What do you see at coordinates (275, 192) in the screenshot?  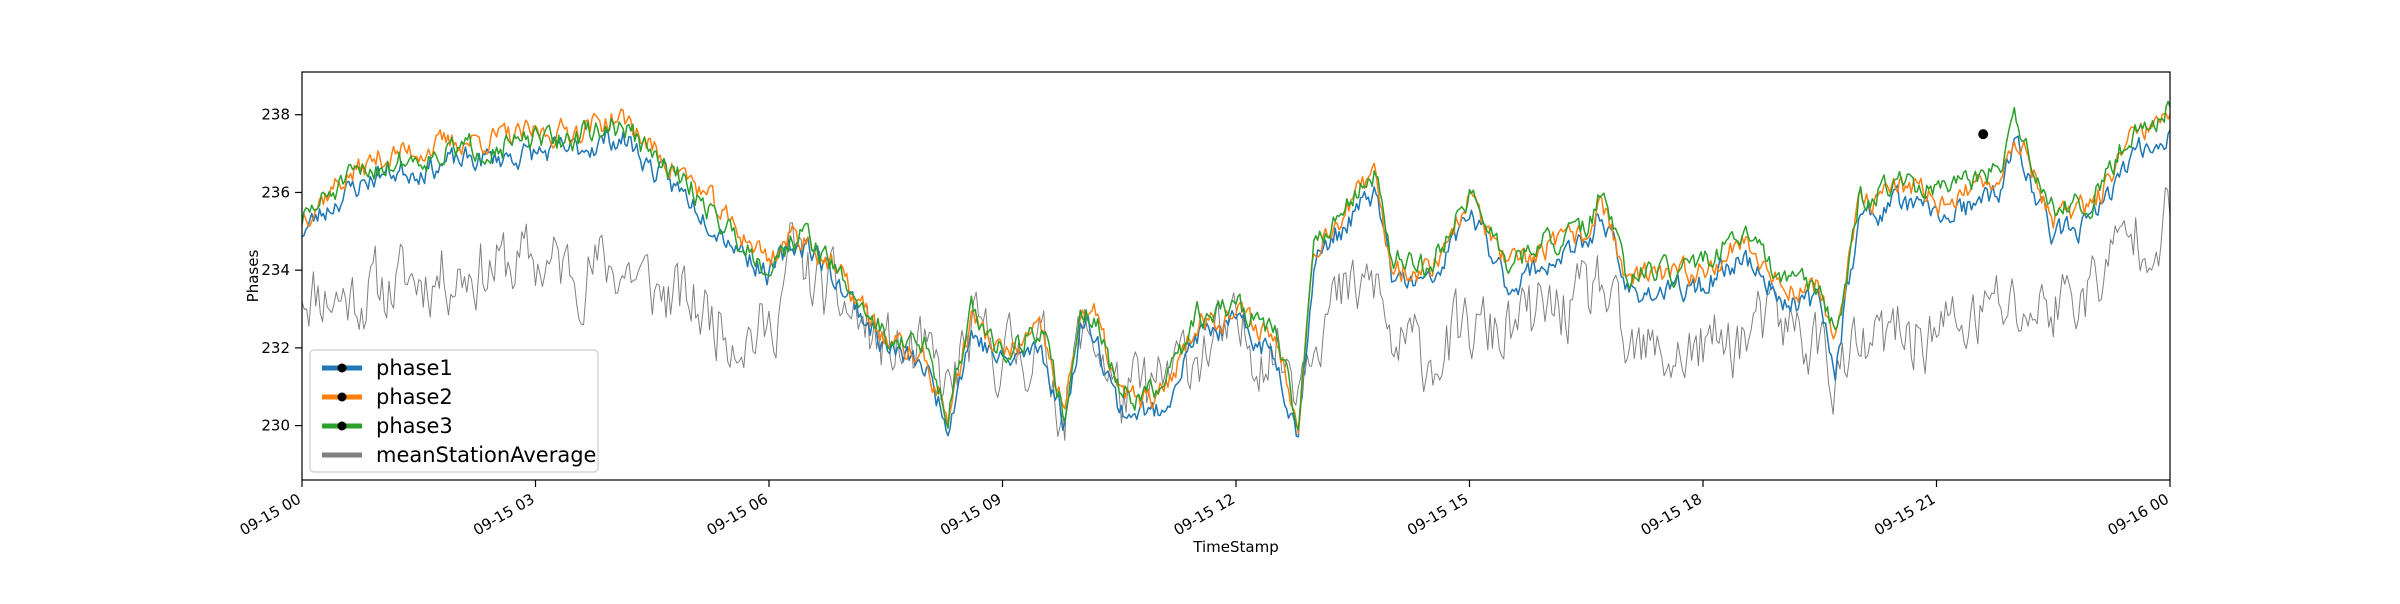 I see `y-tick-label: 236` at bounding box center [275, 192].